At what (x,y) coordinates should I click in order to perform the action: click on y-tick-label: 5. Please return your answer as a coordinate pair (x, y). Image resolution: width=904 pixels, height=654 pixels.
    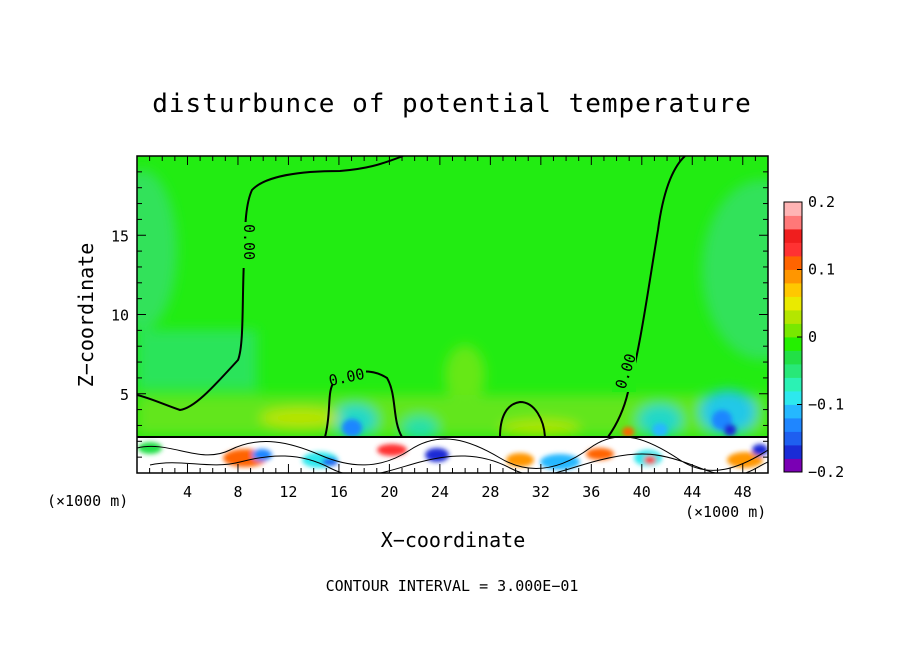
    Looking at the image, I should click on (124, 395).